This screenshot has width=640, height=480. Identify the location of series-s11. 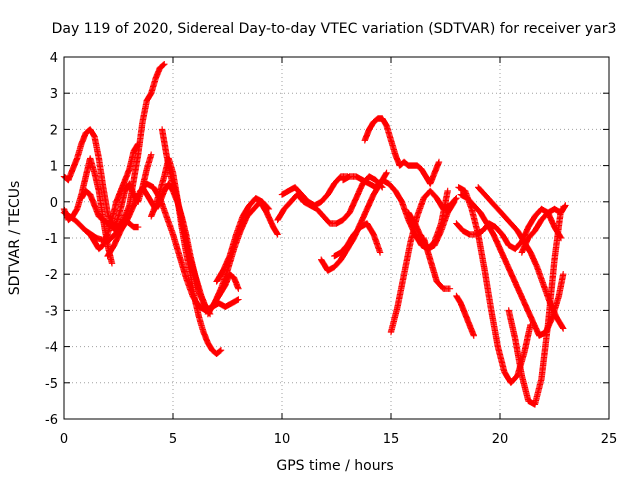
(243, 240).